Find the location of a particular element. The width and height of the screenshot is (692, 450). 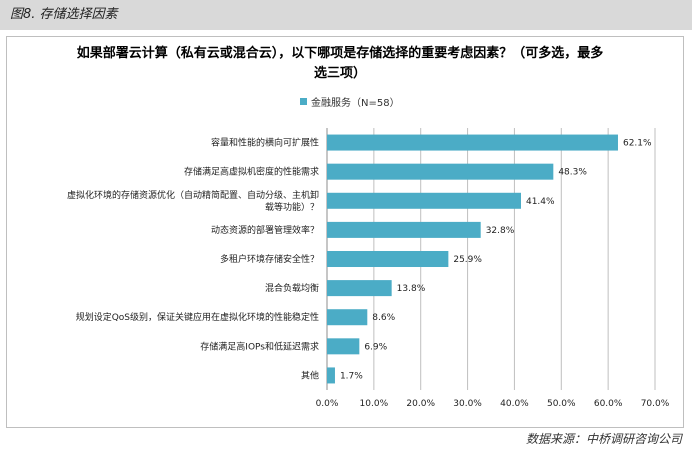

x-tick-label: 10.0% is located at coordinates (374, 404).